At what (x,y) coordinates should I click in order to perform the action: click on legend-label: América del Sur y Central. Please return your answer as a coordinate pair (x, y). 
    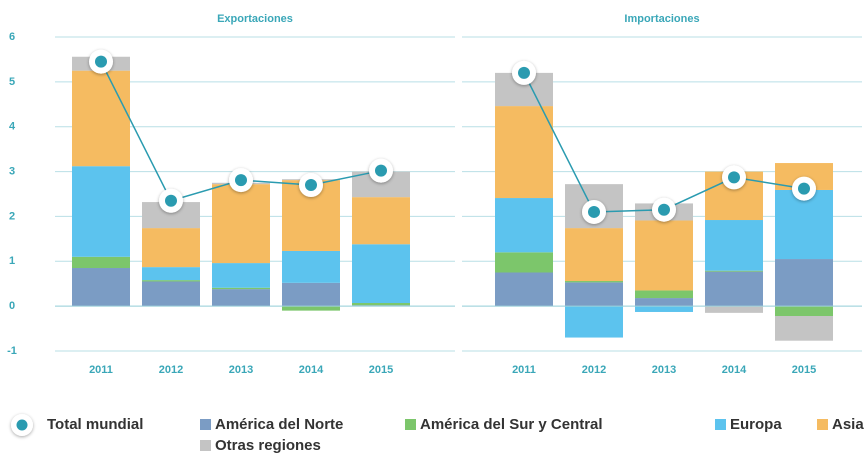
    Looking at the image, I should click on (511, 424).